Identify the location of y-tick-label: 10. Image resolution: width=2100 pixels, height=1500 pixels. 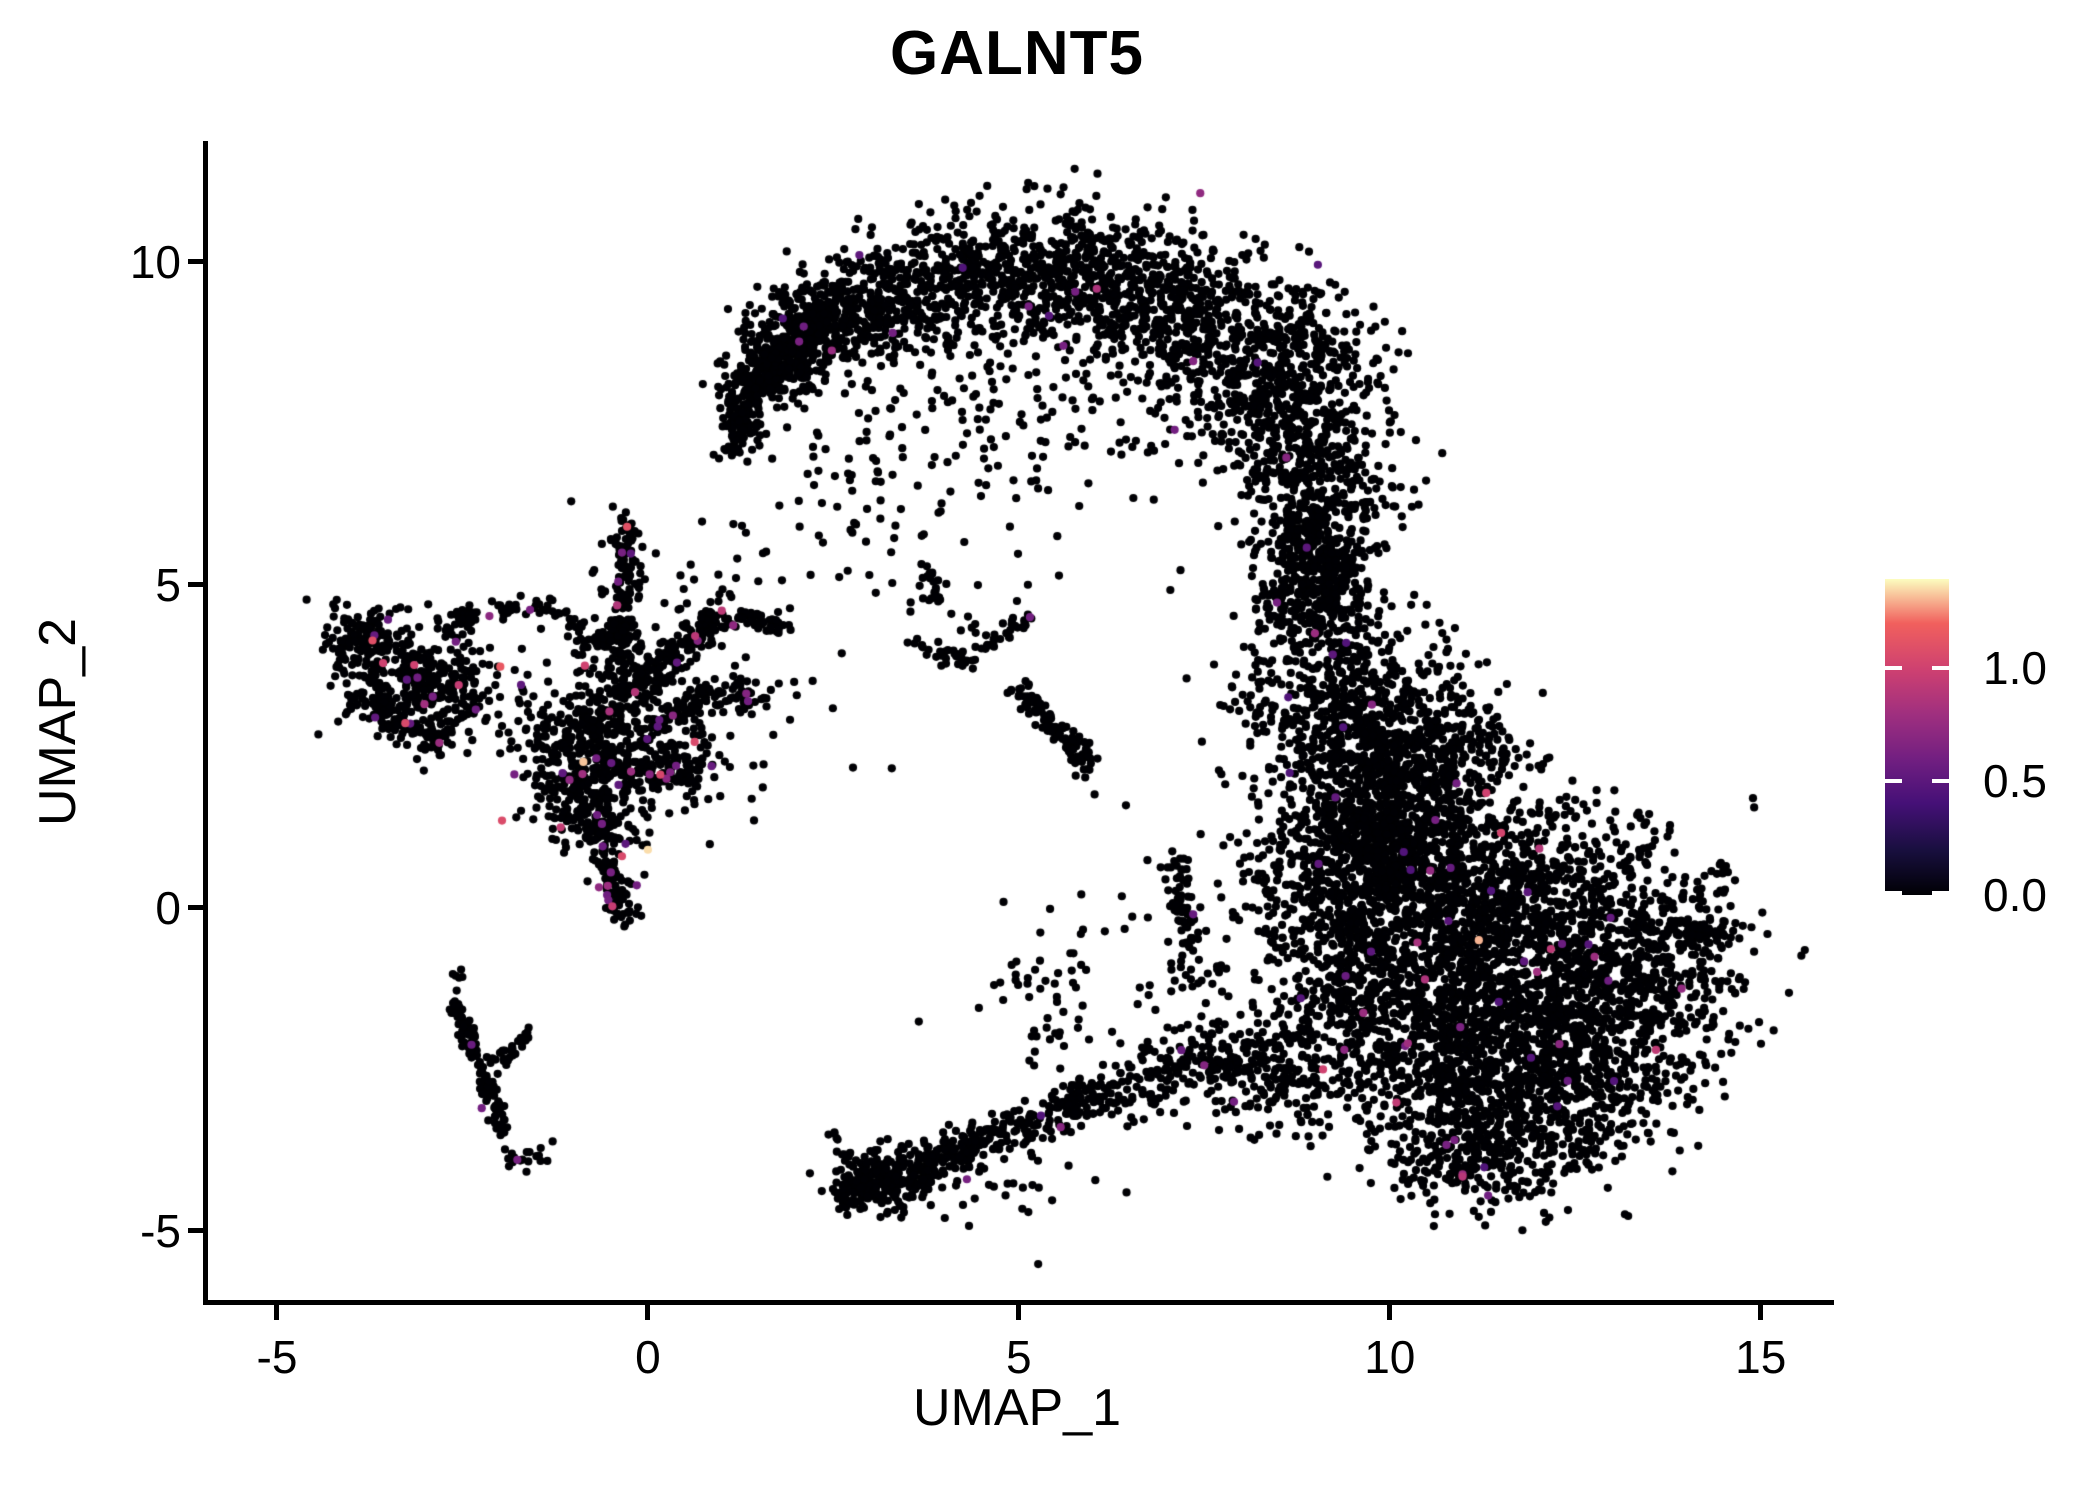
(155, 261).